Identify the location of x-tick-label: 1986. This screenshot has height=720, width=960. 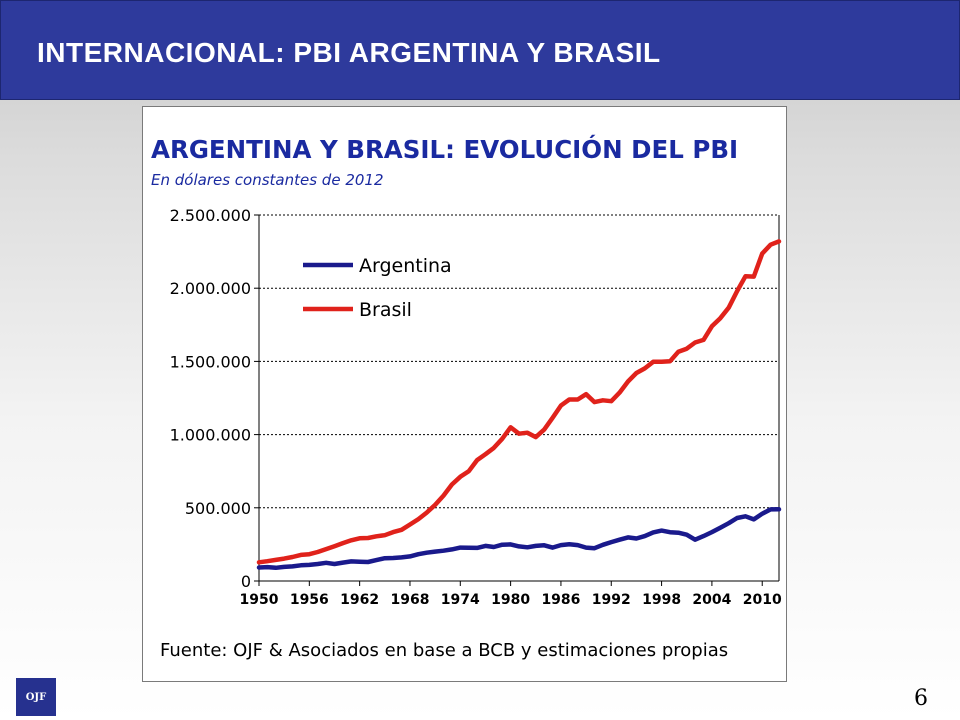
(560, 600).